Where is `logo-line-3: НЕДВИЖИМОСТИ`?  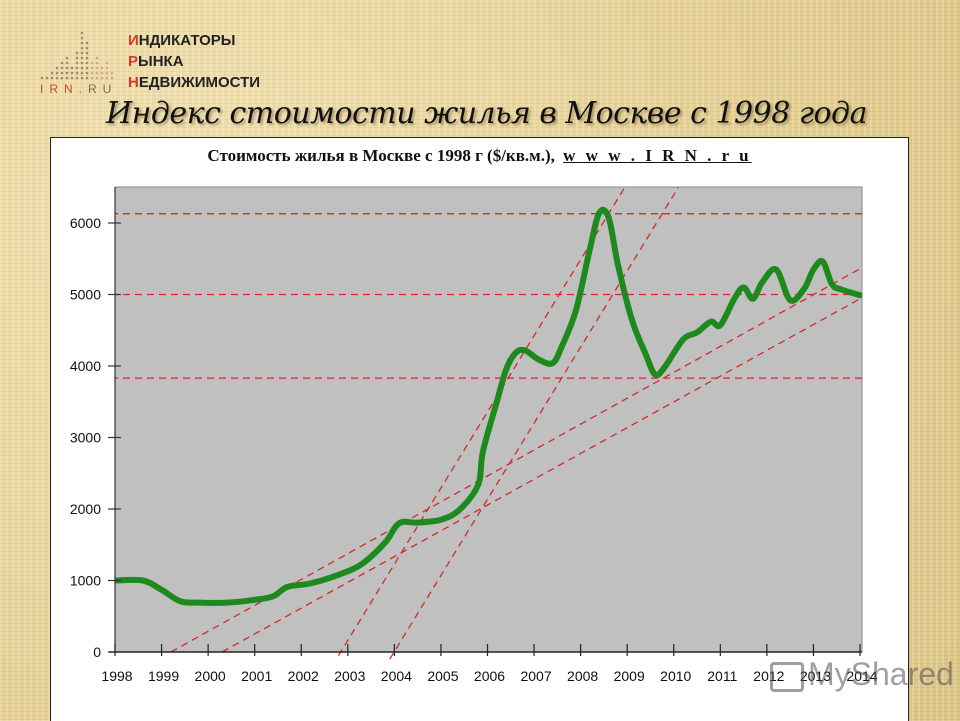
logo-line-3: НЕДВИЖИМОСТИ is located at coordinates (194, 82).